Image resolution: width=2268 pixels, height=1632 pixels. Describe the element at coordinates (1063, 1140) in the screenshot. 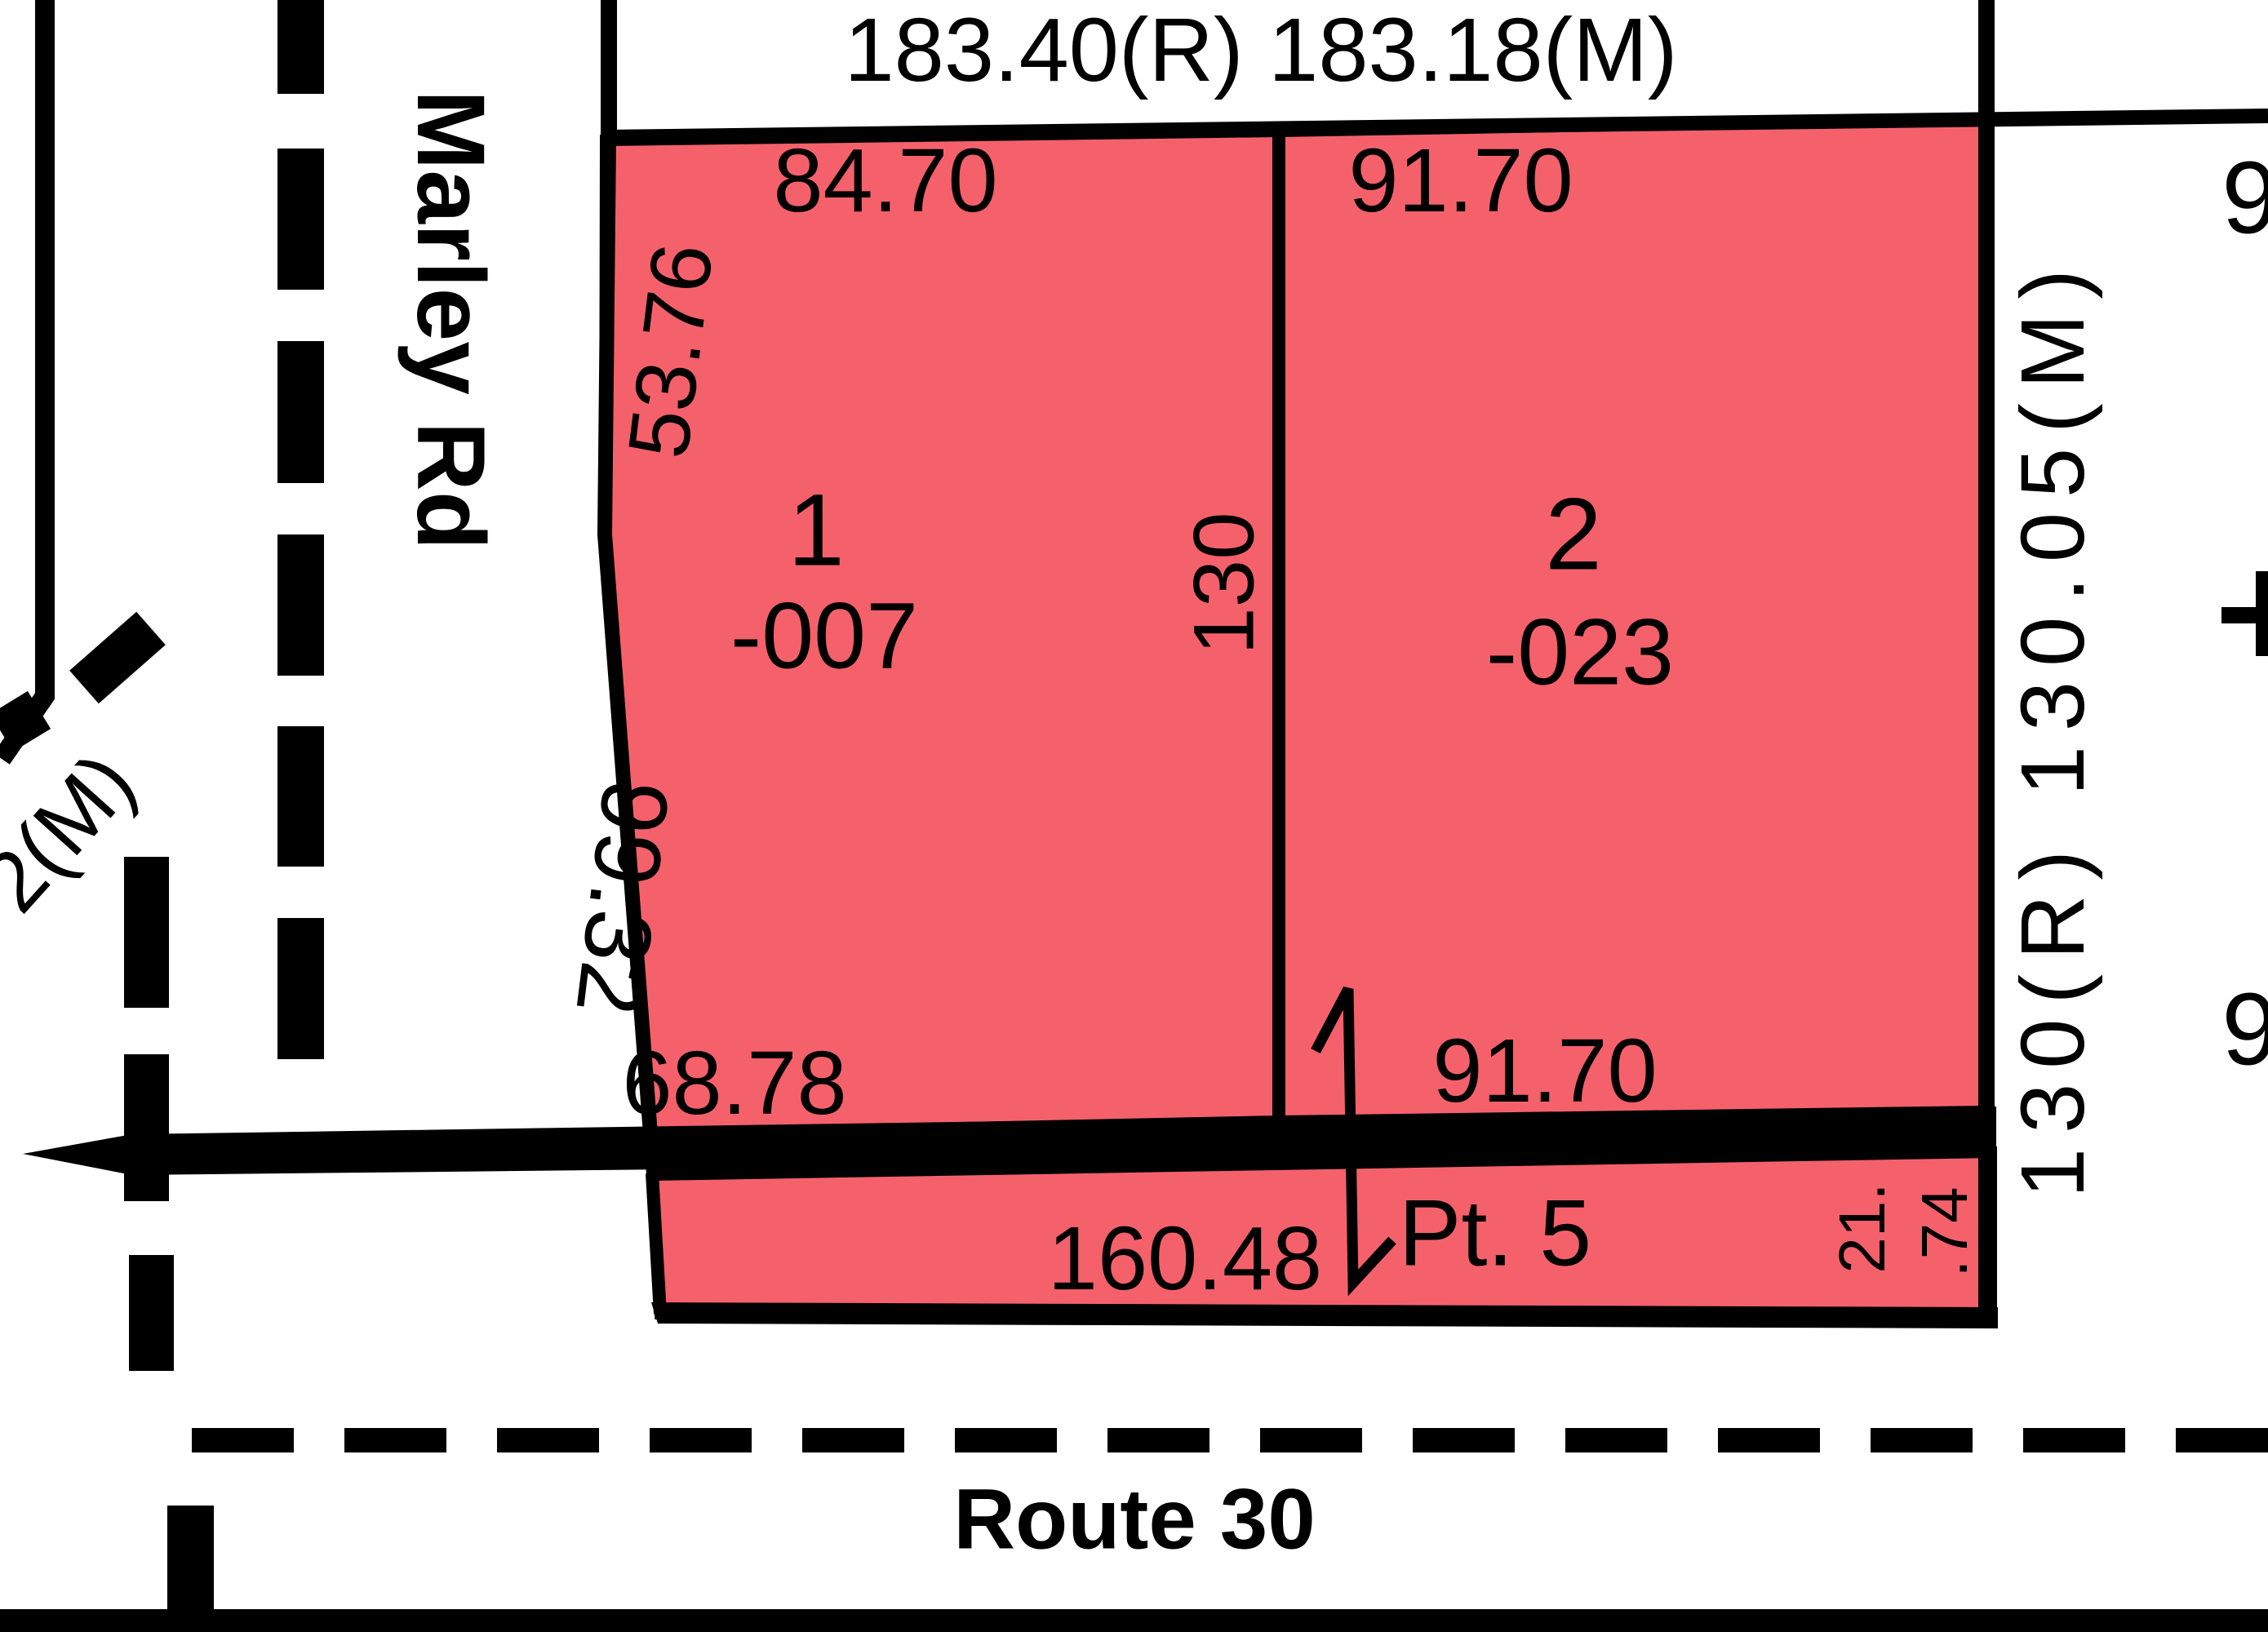

I see `road-allowance-band` at that location.